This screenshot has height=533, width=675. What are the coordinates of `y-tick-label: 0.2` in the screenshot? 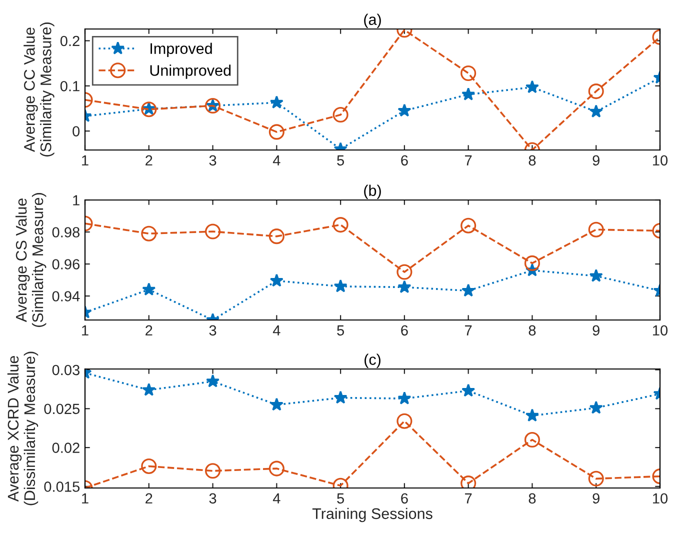 It's located at (70, 41).